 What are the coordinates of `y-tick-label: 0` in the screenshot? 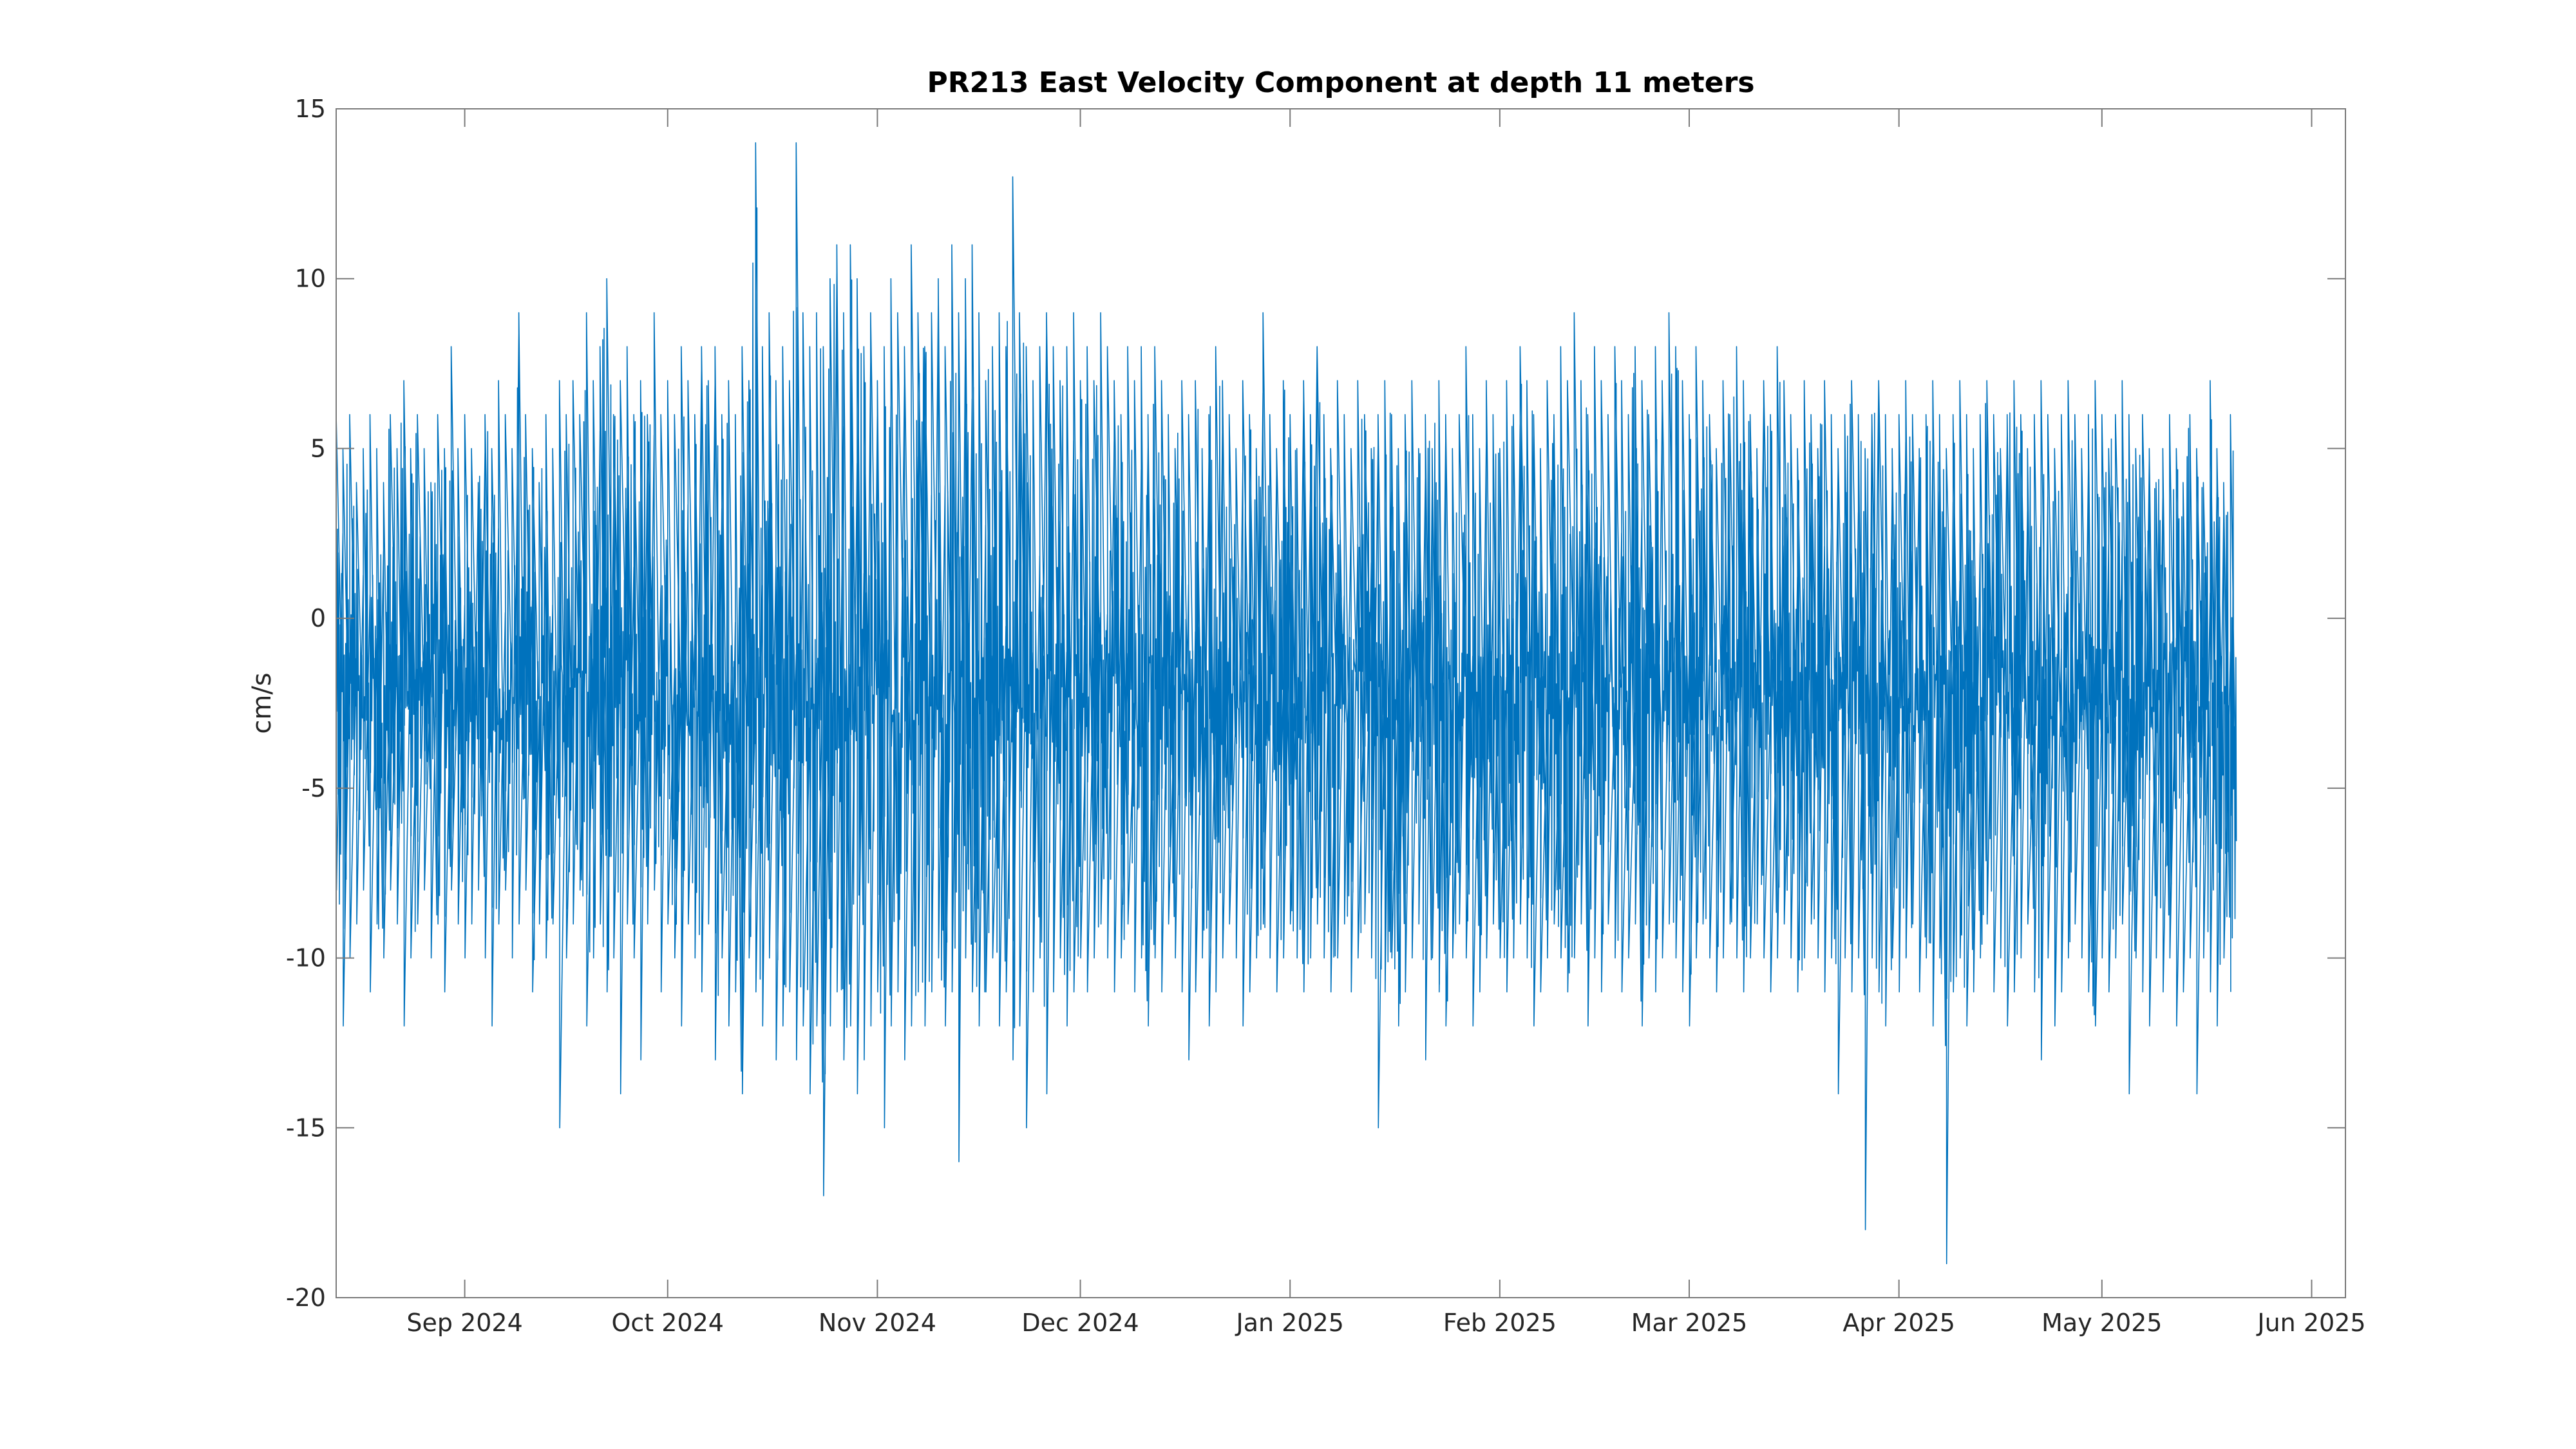 It's located at (318, 618).